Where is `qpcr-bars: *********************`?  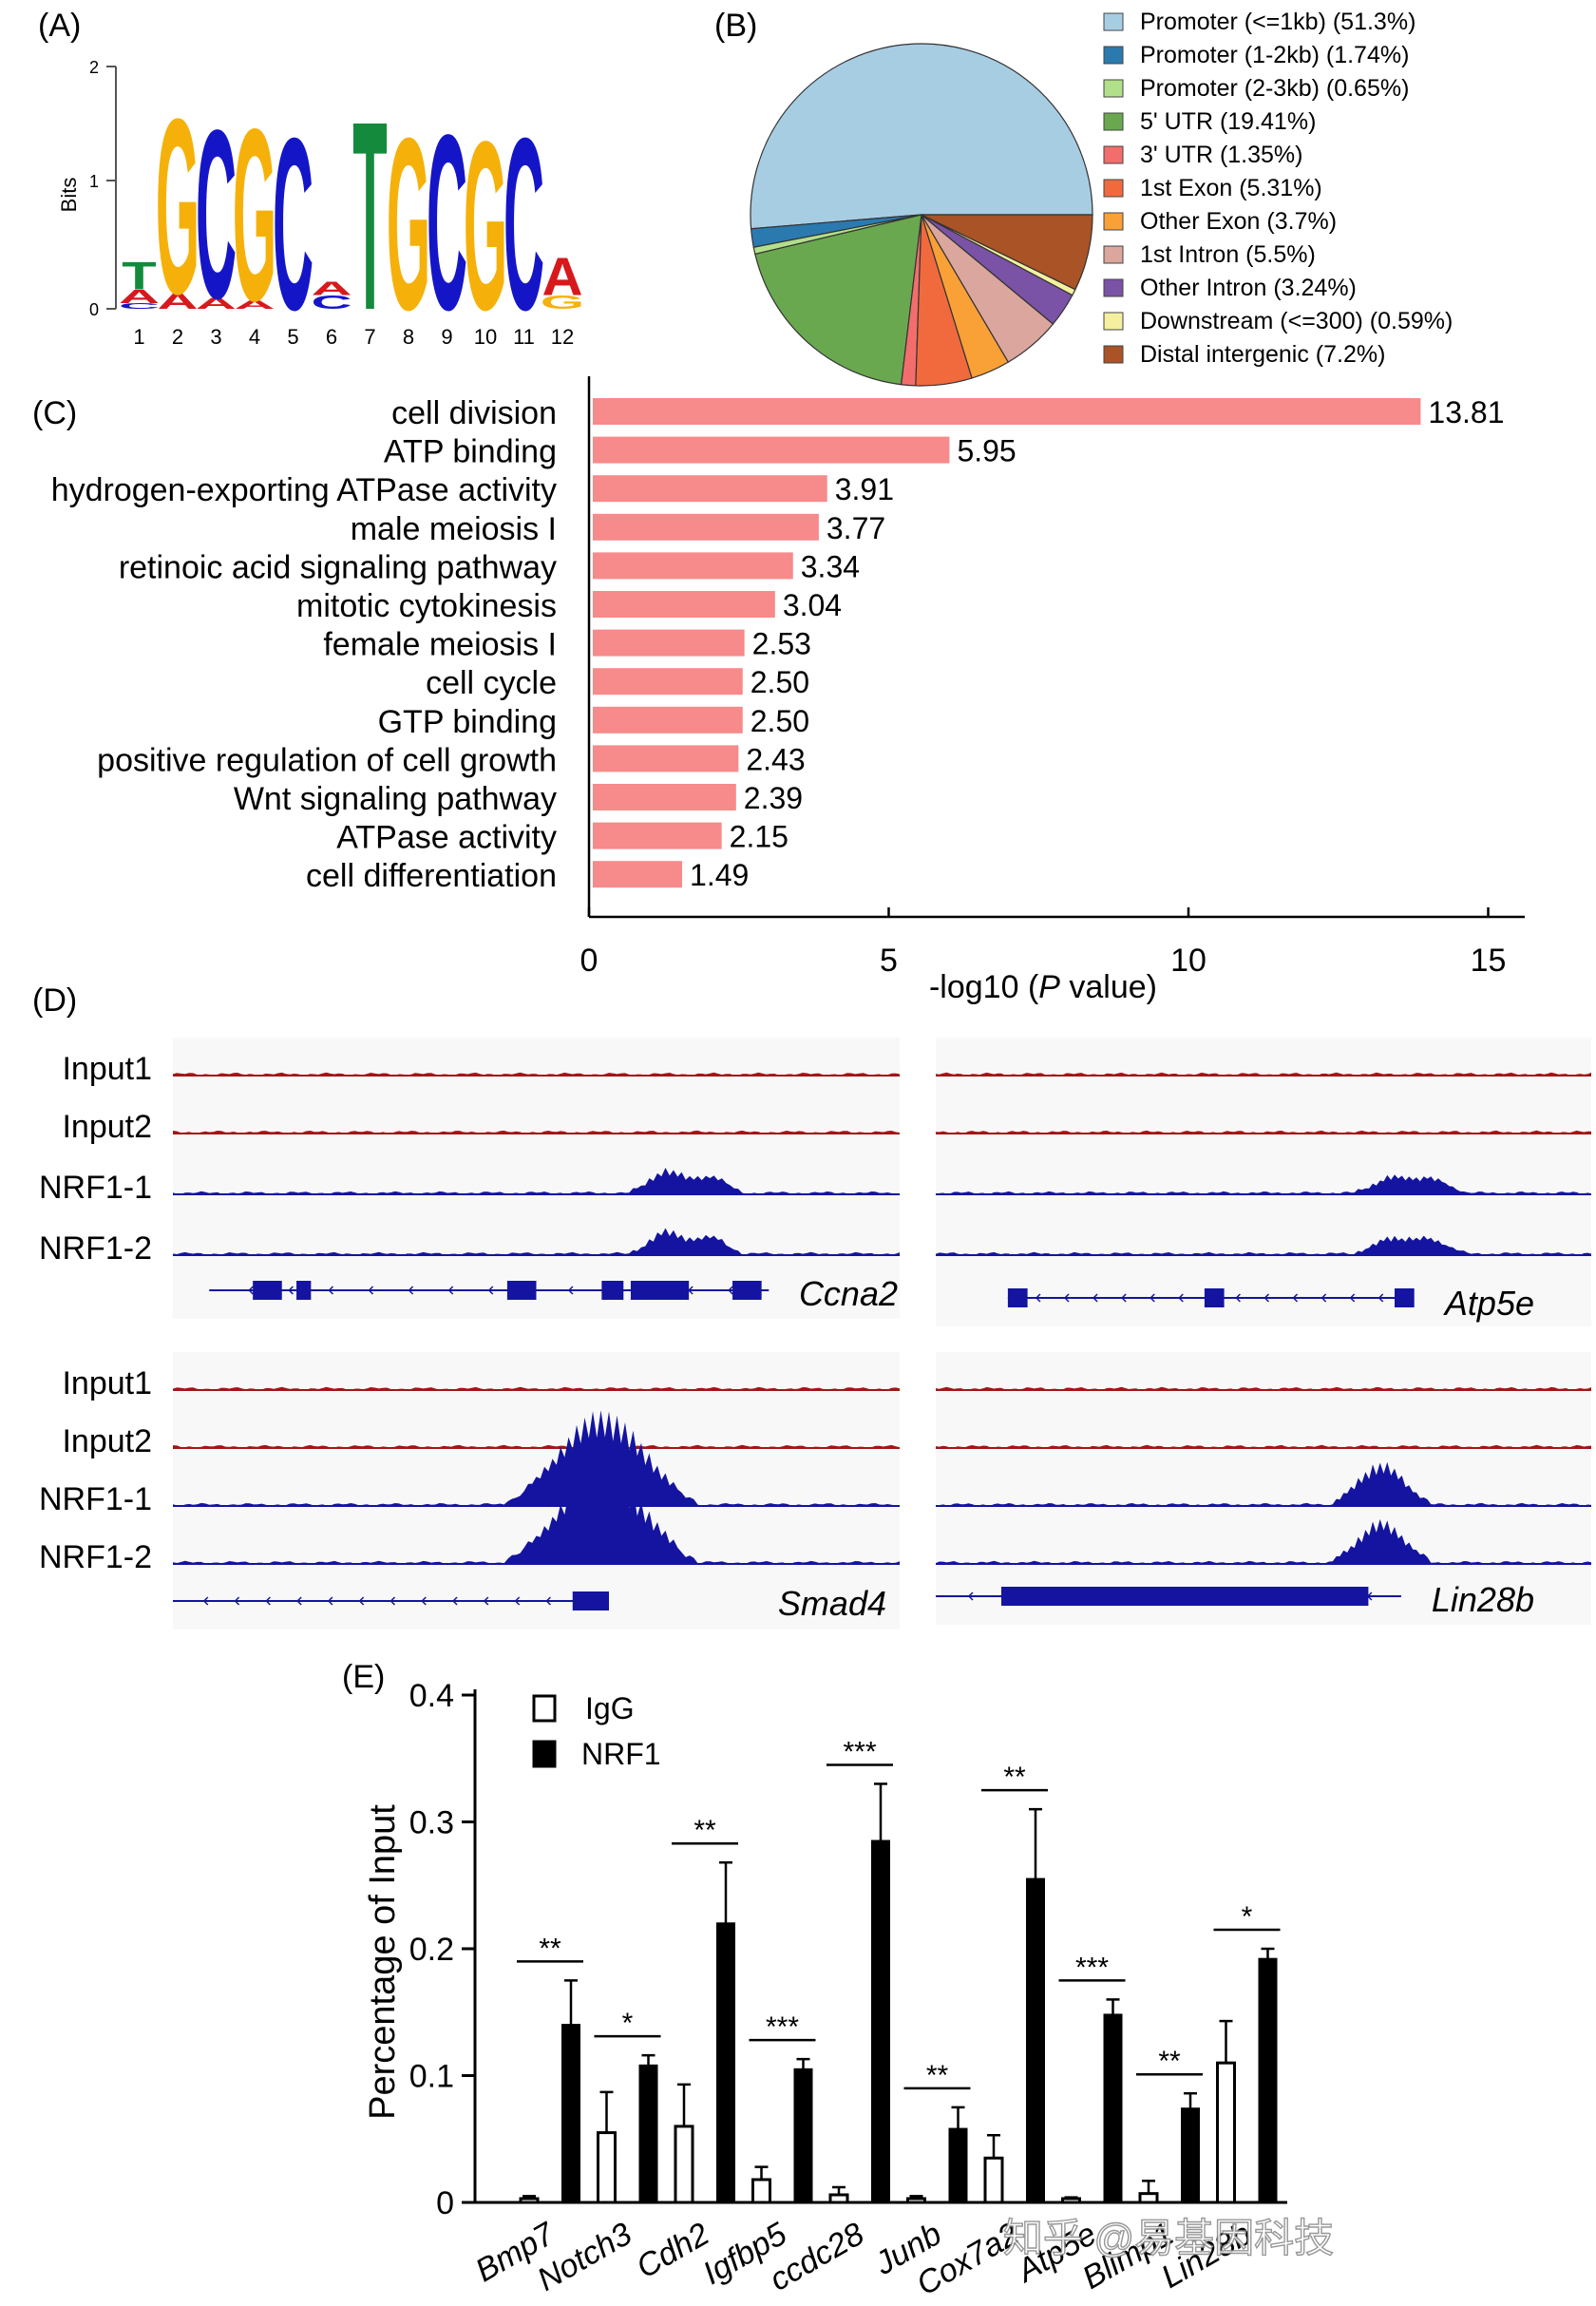 qpcr-bars: ********************* is located at coordinates (899, 1970).